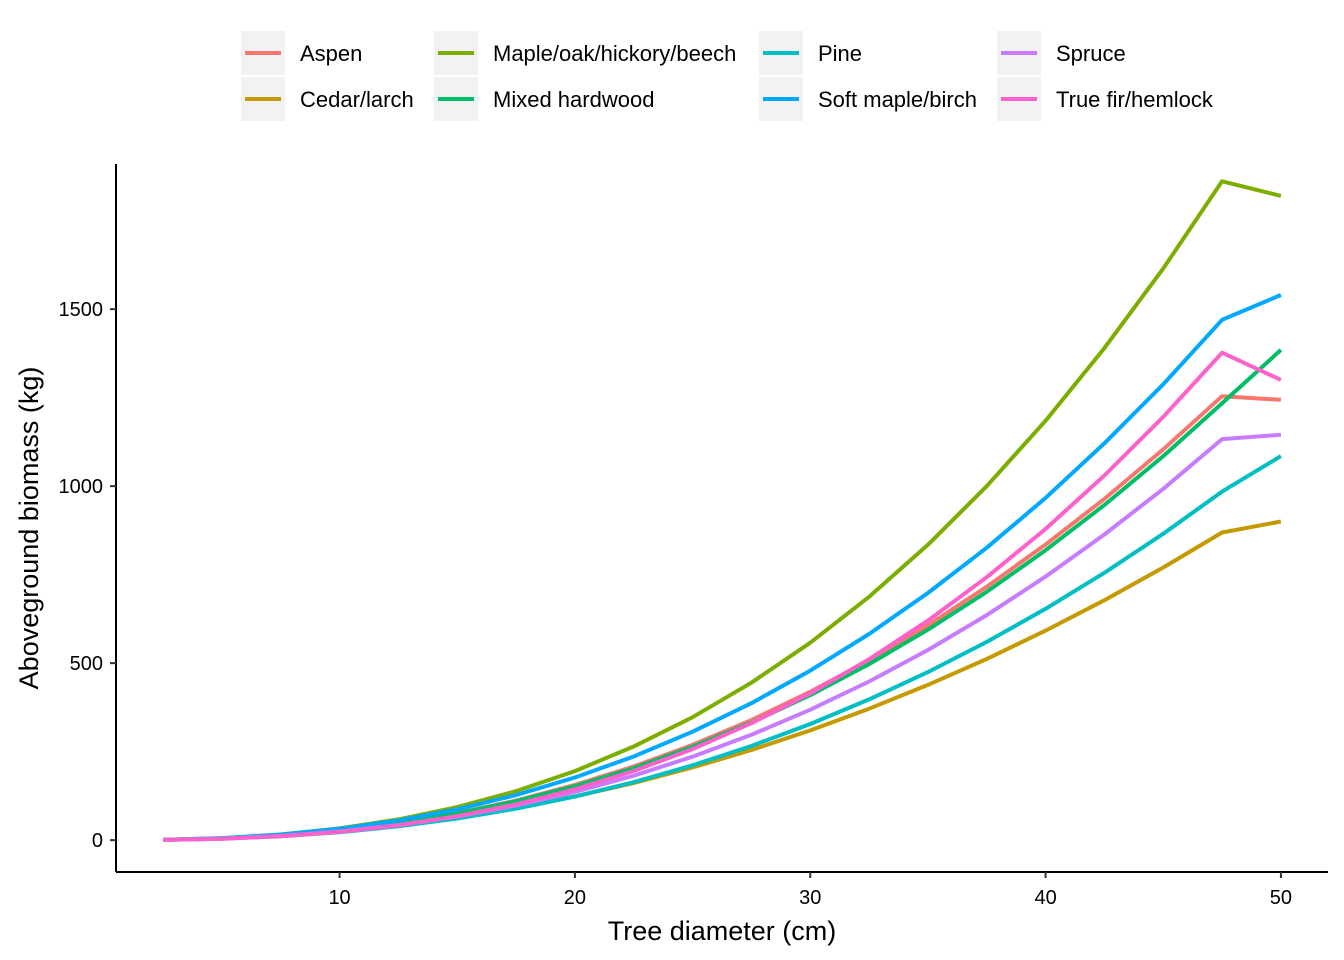 This screenshot has height=960, width=1344. I want to click on legend-label: Aspen, so click(331, 53).